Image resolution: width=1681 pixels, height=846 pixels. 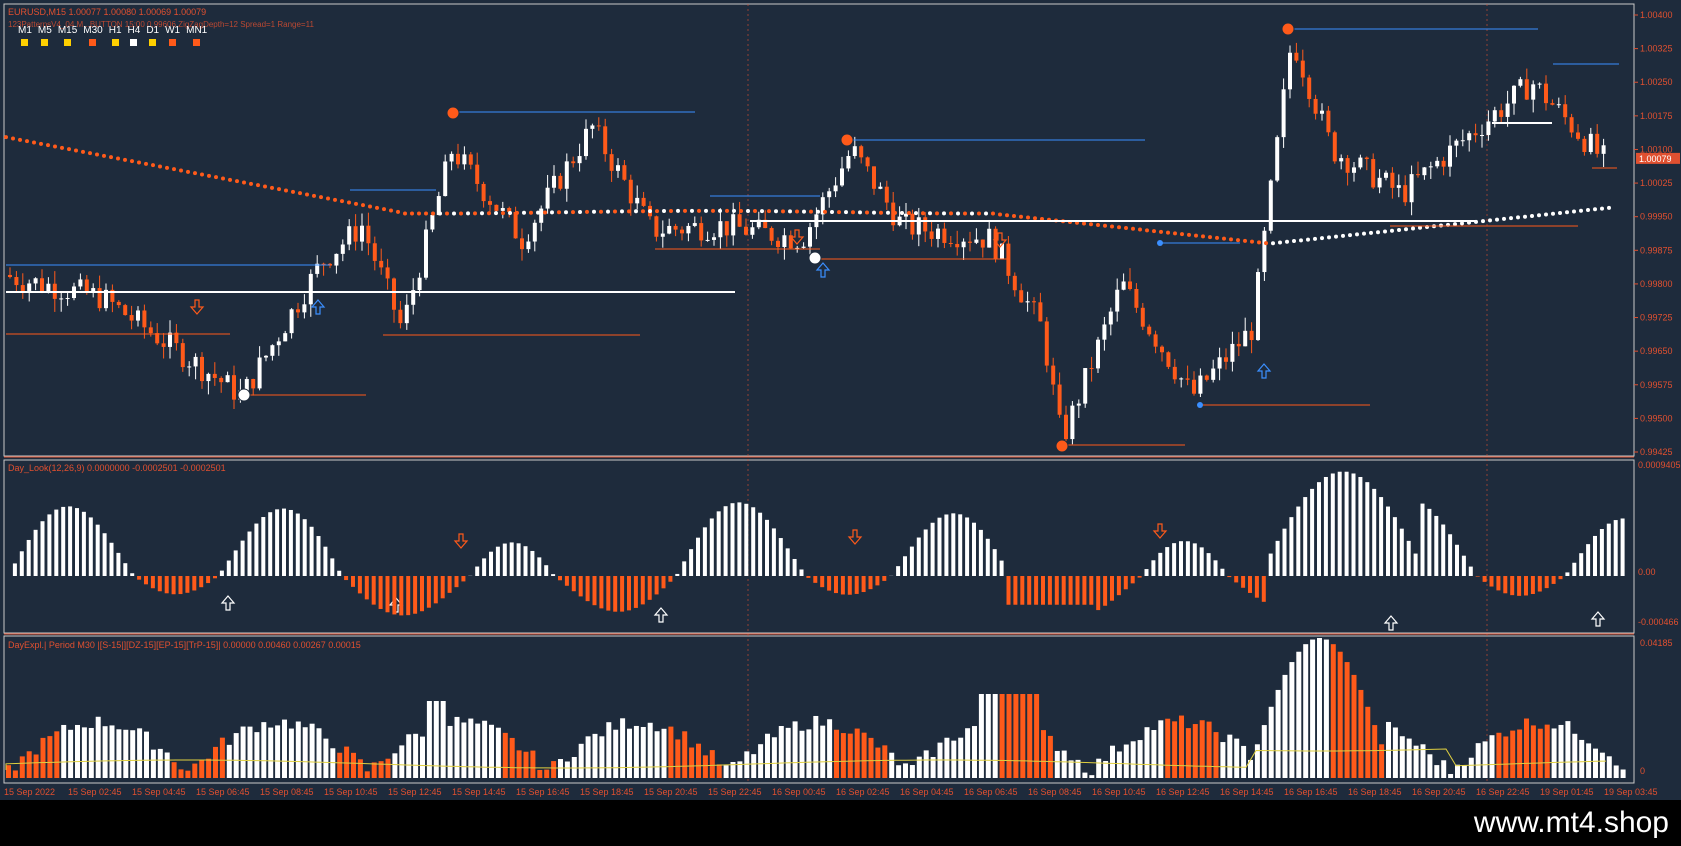 I want to click on panel1-up-arrow-icon, so click(x=228, y=603).